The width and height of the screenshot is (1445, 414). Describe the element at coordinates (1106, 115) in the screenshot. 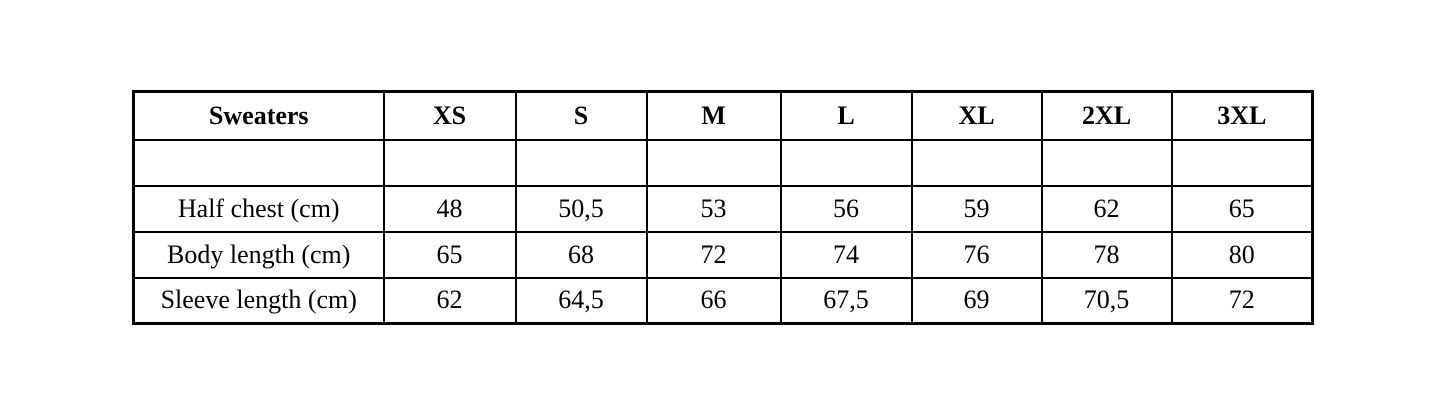

I see `size-header-2xl: 2XL` at that location.